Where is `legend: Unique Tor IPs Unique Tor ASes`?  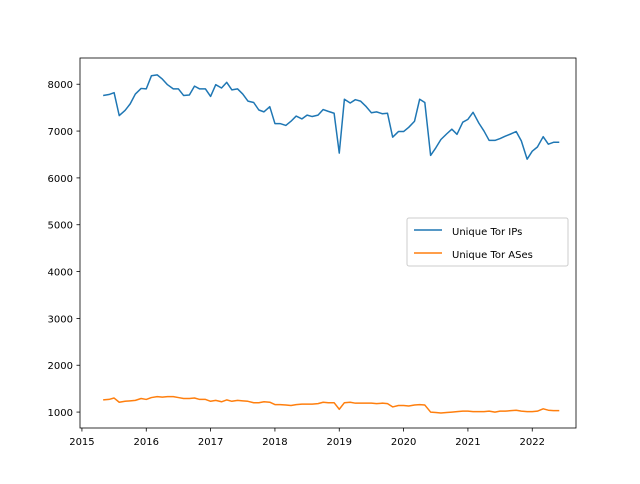 legend: Unique Tor IPs Unique Tor ASes is located at coordinates (487, 242).